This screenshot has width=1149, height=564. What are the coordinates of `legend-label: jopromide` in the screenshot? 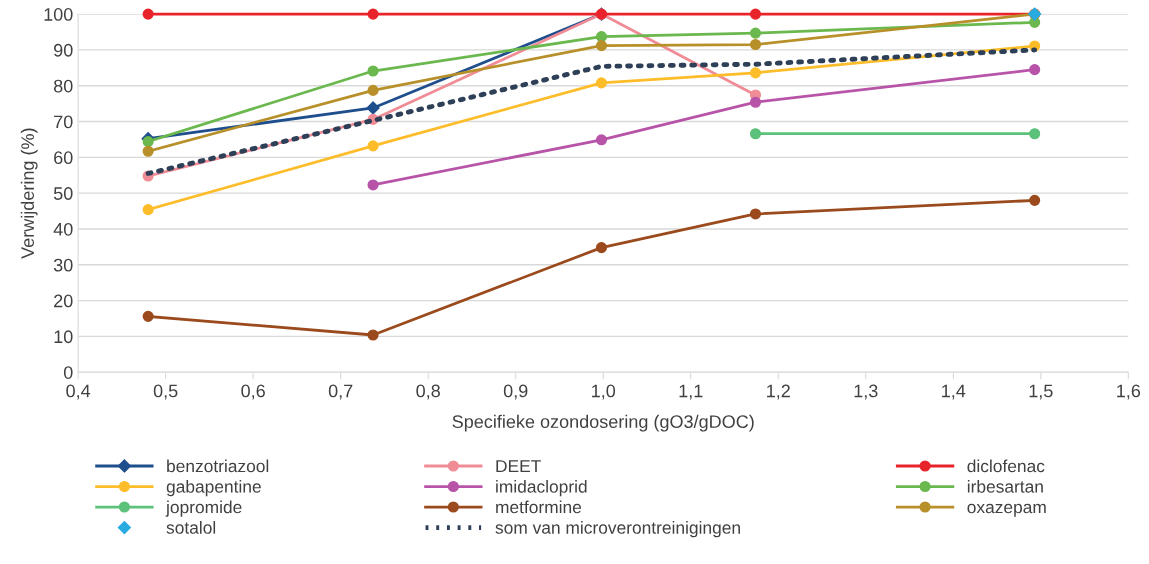 It's located at (203, 508).